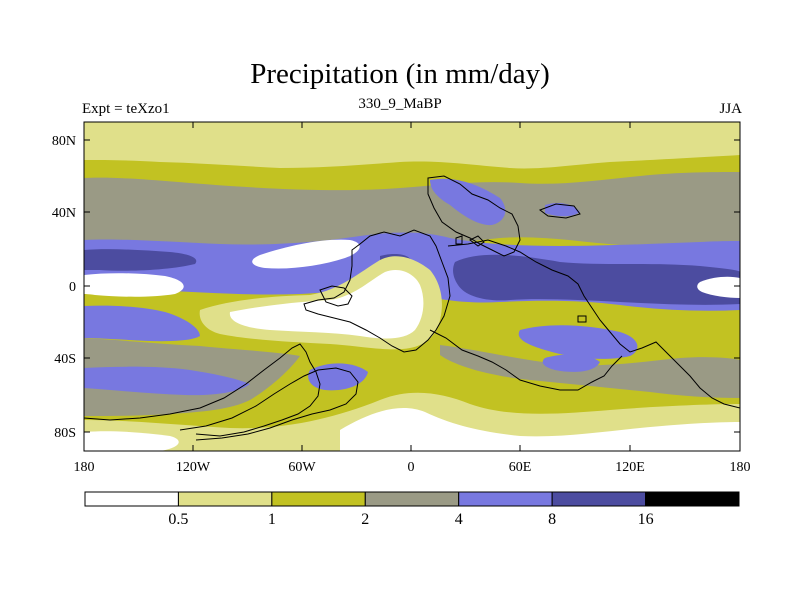 The height and width of the screenshot is (600, 800). I want to click on coast-west, so click(336, 296).